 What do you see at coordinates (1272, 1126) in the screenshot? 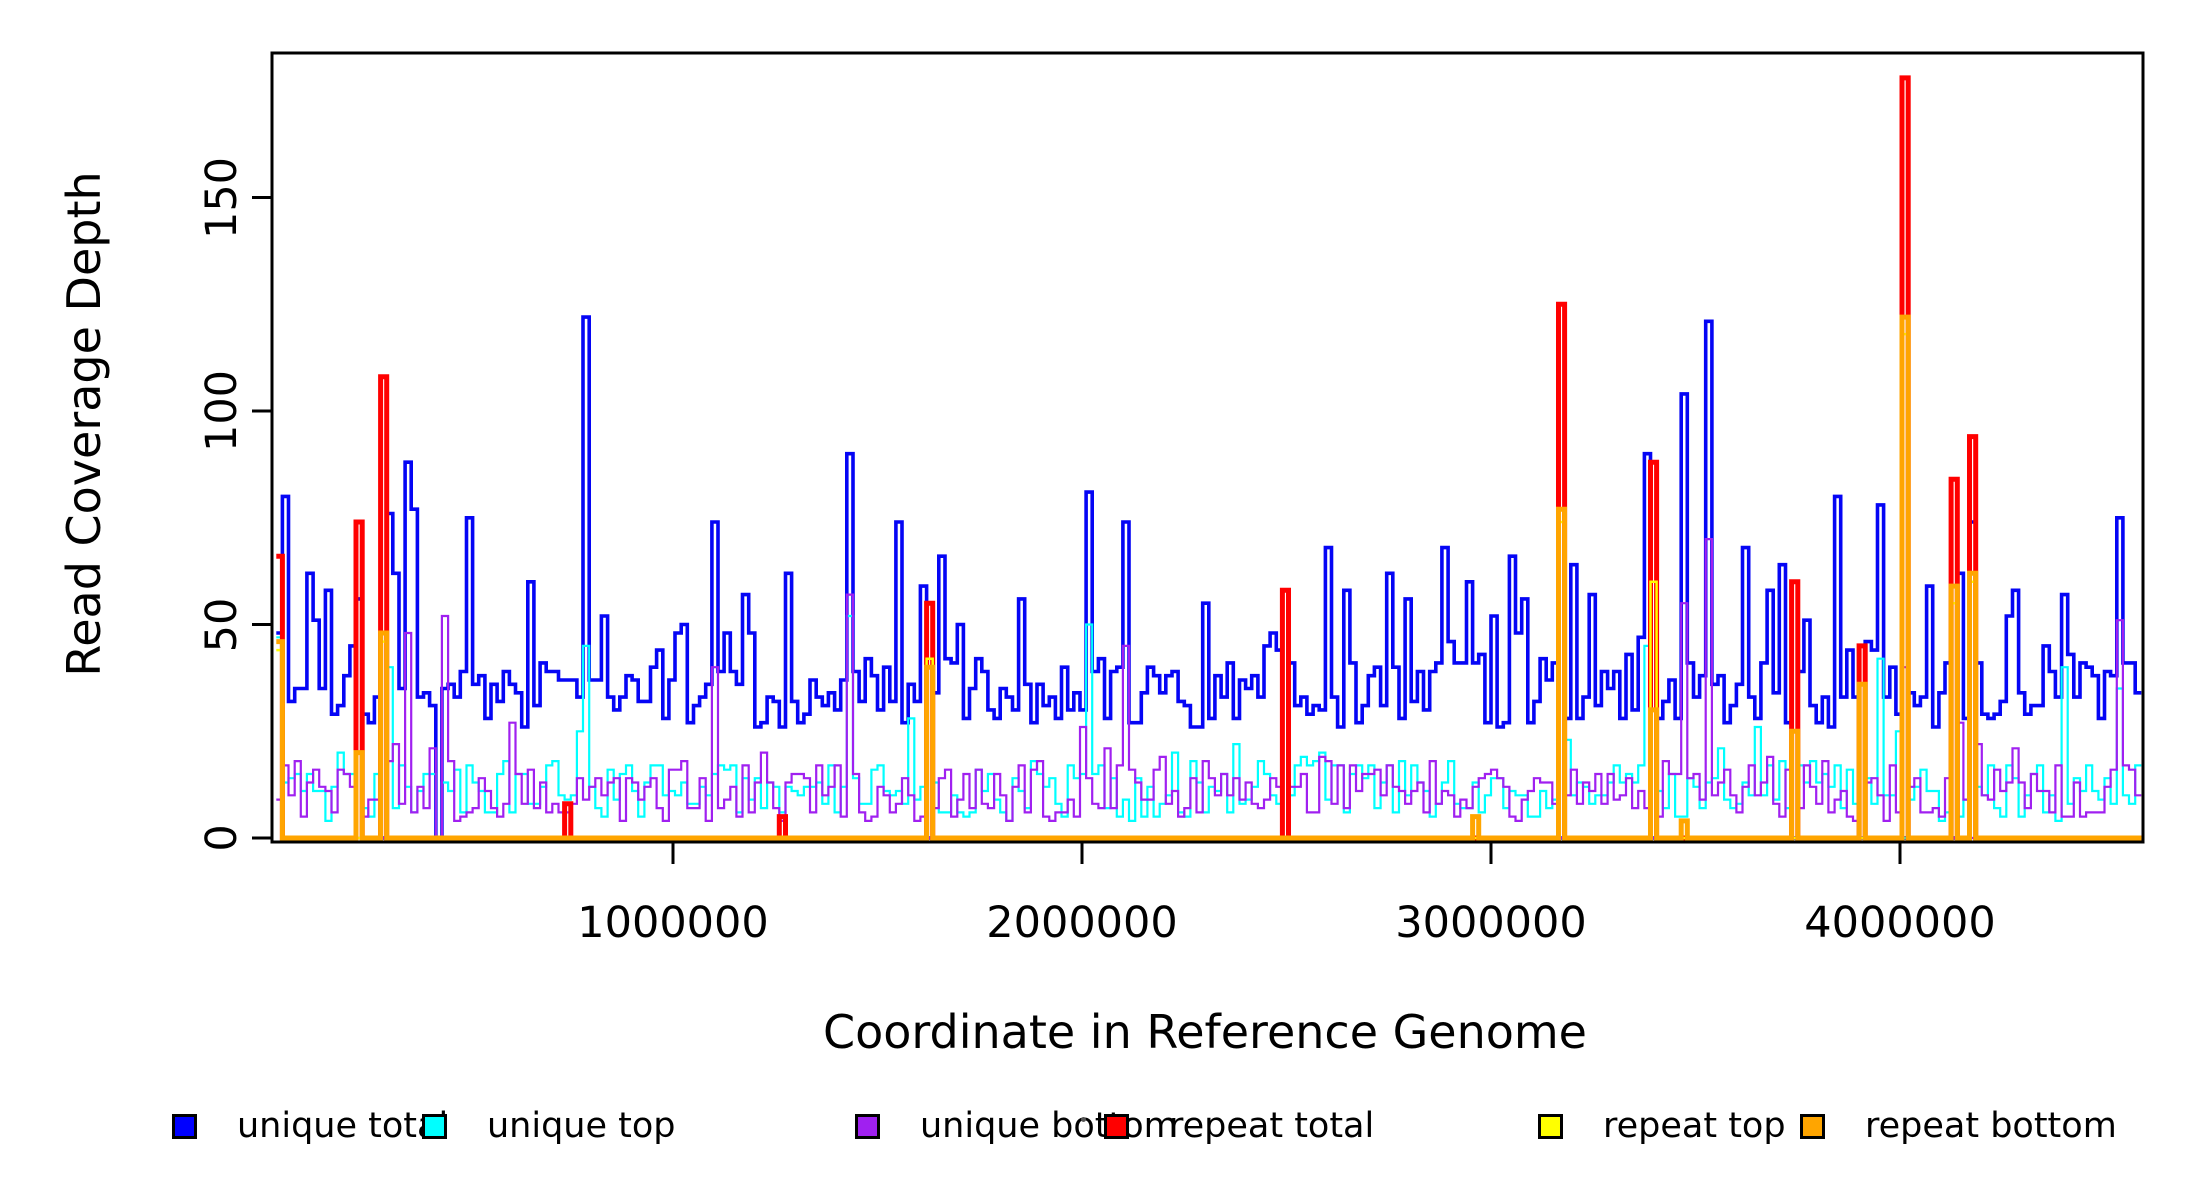
I see `legend-label: repeat total` at bounding box center [1272, 1126].